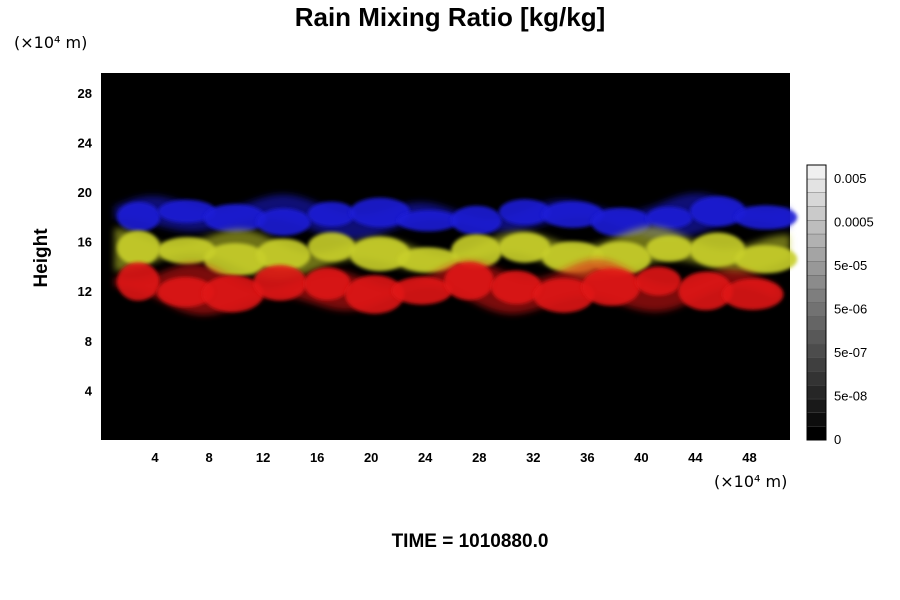 The width and height of the screenshot is (900, 600). What do you see at coordinates (749, 457) in the screenshot?
I see `x-tick-label: 48` at bounding box center [749, 457].